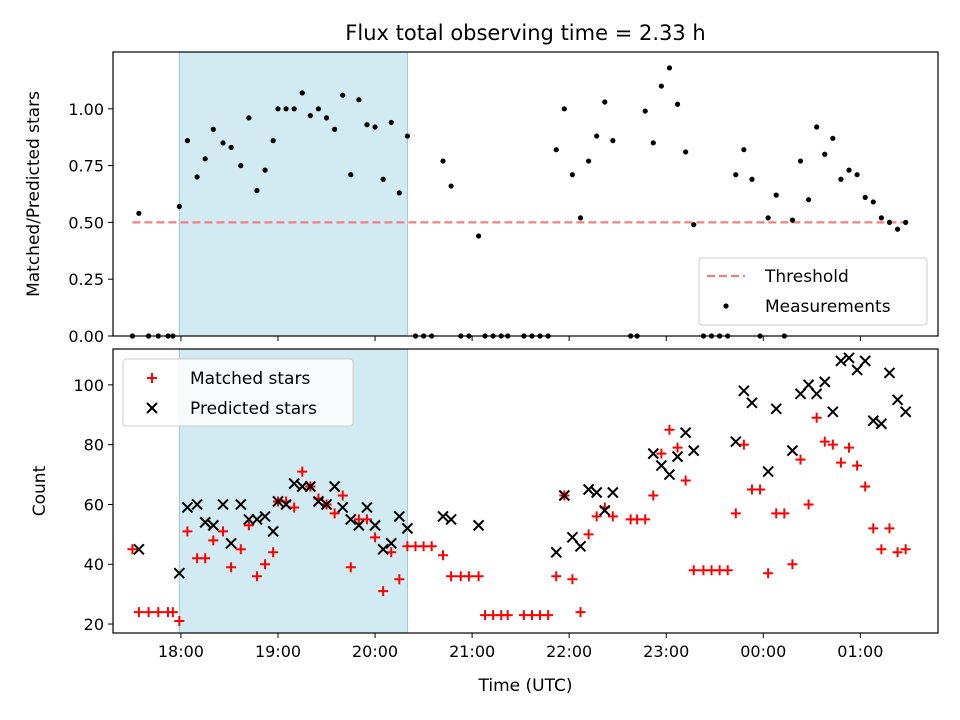 This screenshot has width=960, height=720. Describe the element at coordinates (860, 651) in the screenshot. I see `x-tick-label: 01:00` at that location.